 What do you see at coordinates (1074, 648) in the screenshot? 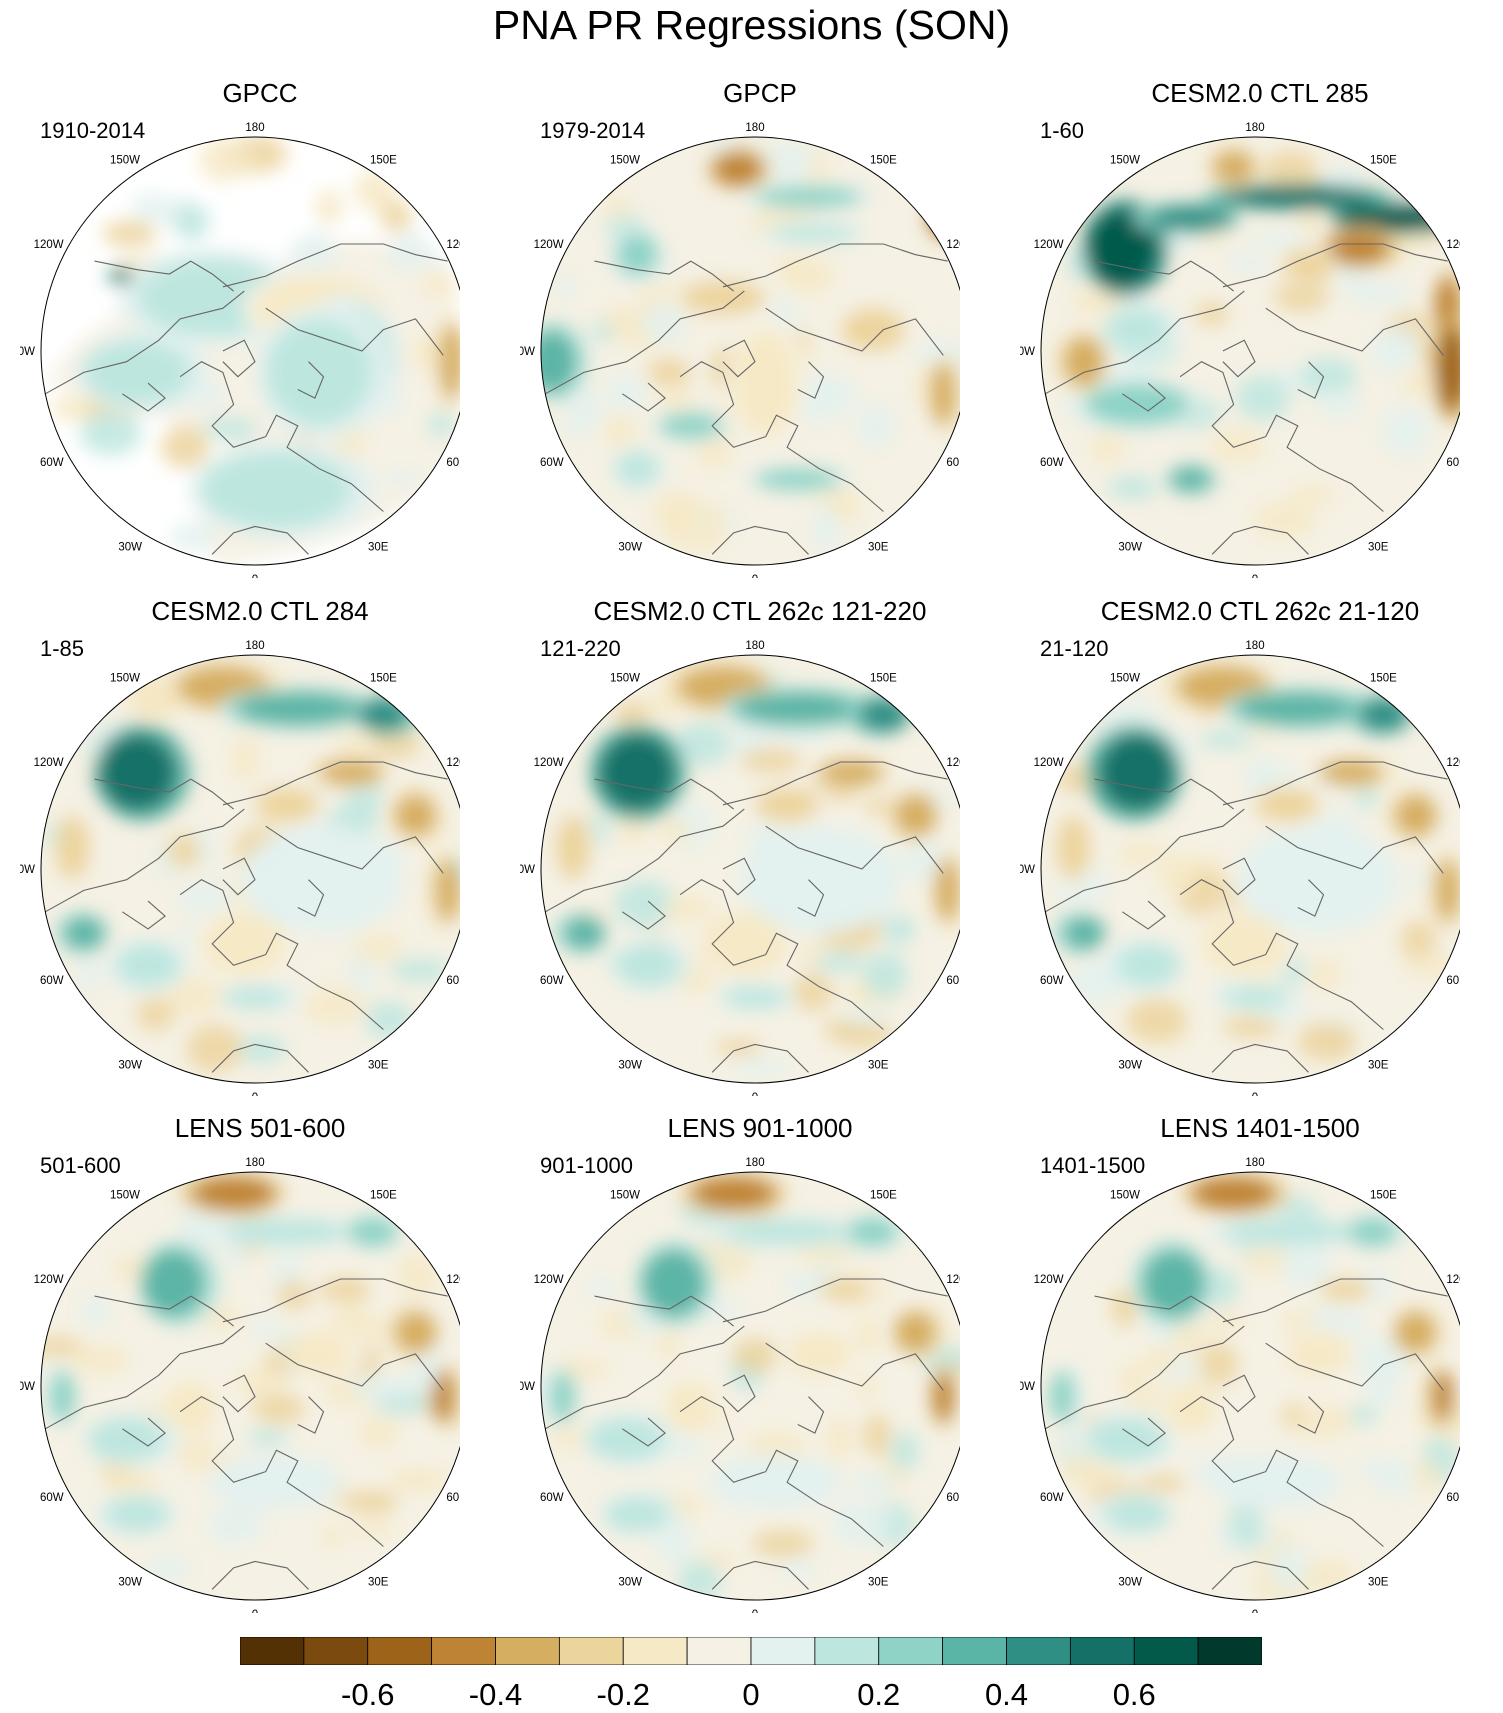
I see `panel-period-label: 21-120` at bounding box center [1074, 648].